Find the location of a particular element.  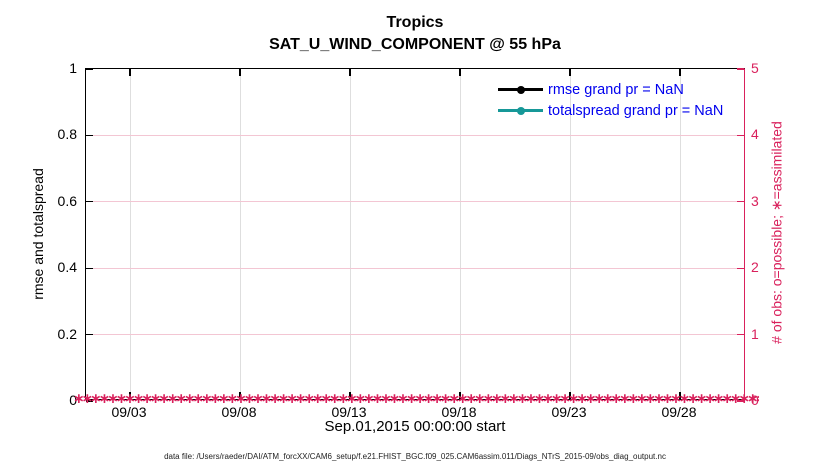

legend-label: totalspread grand pr = NaN is located at coordinates (636, 110).